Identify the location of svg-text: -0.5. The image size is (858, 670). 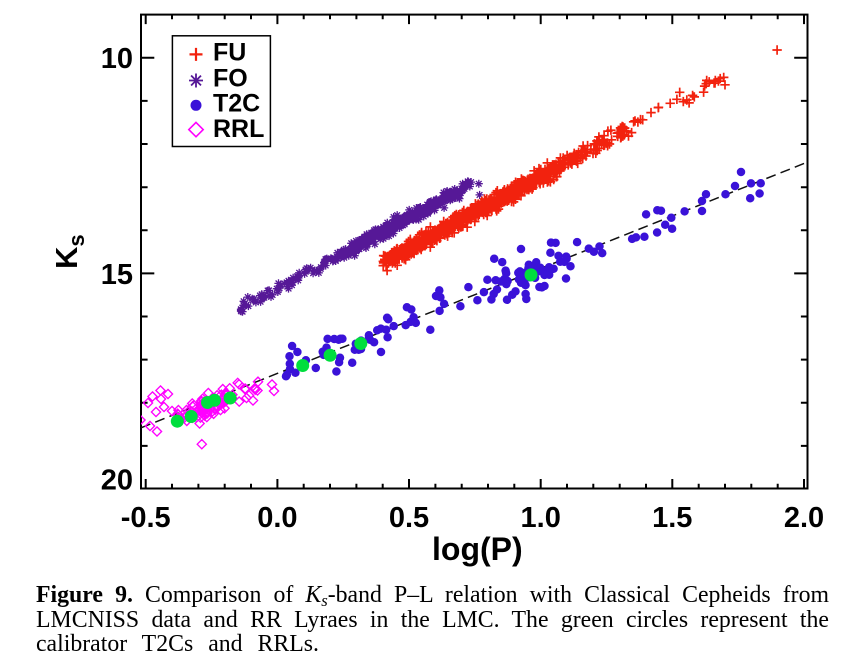
(146, 518).